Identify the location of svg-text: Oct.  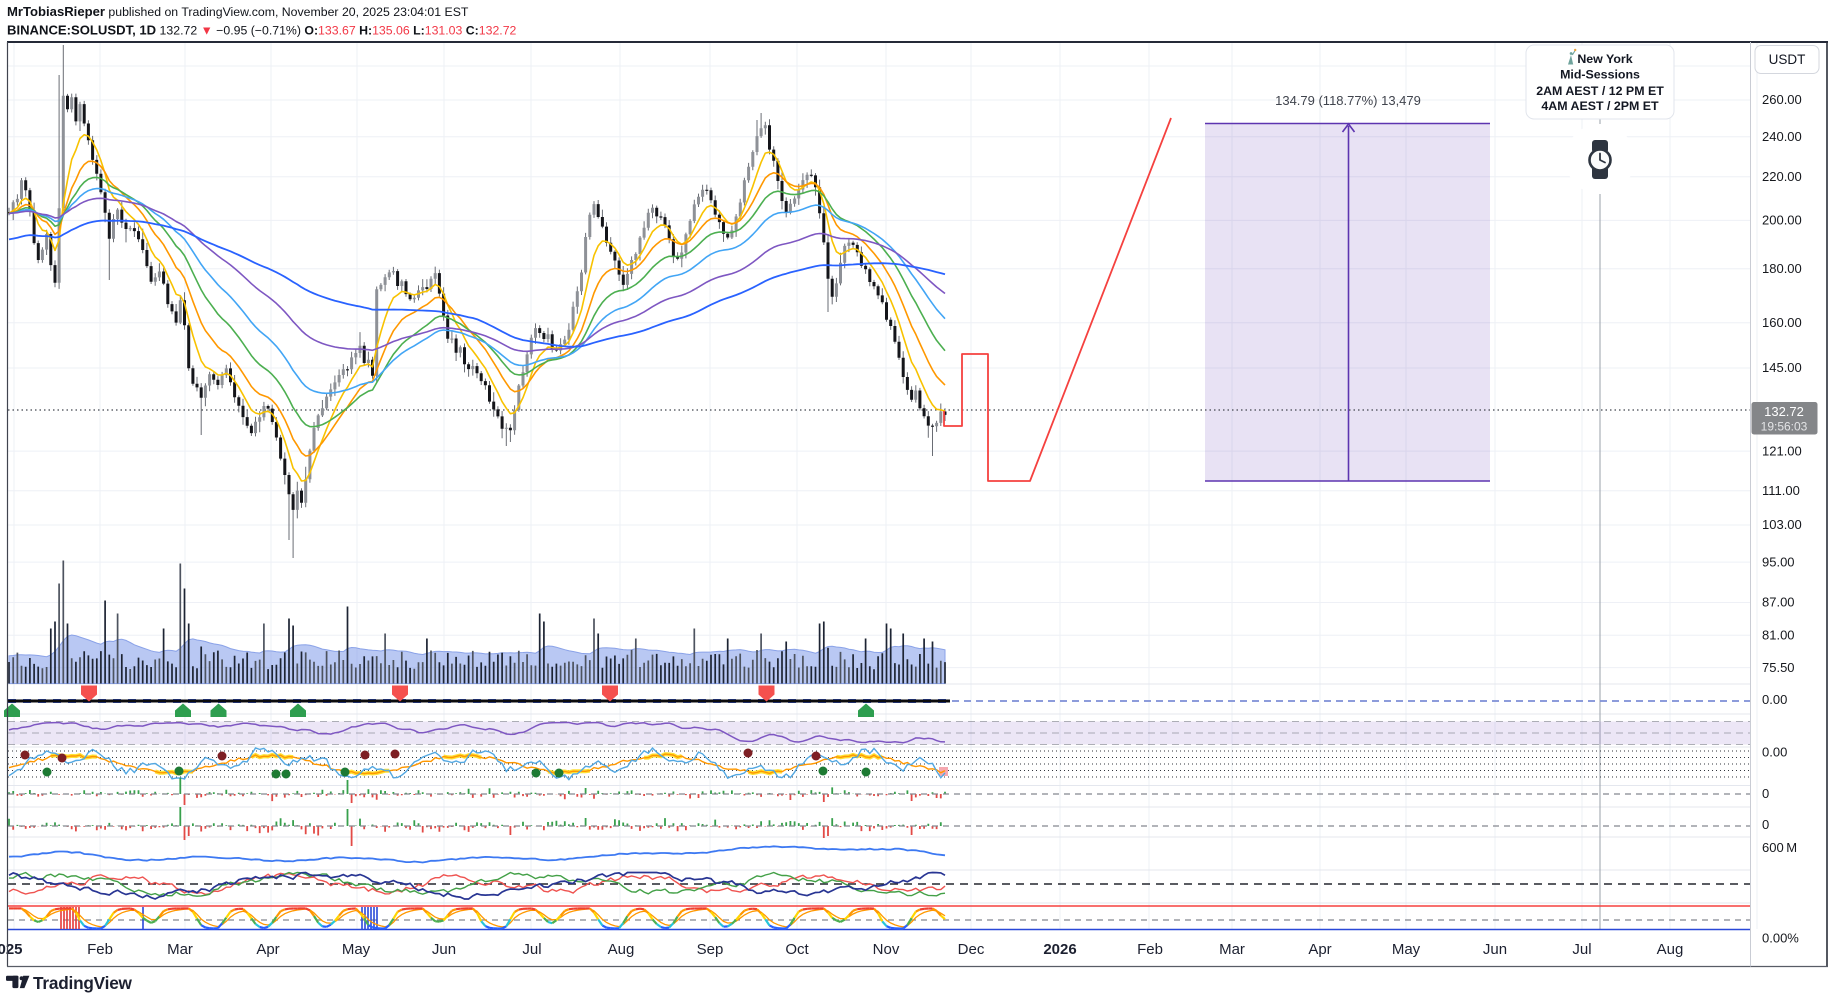
(797, 949).